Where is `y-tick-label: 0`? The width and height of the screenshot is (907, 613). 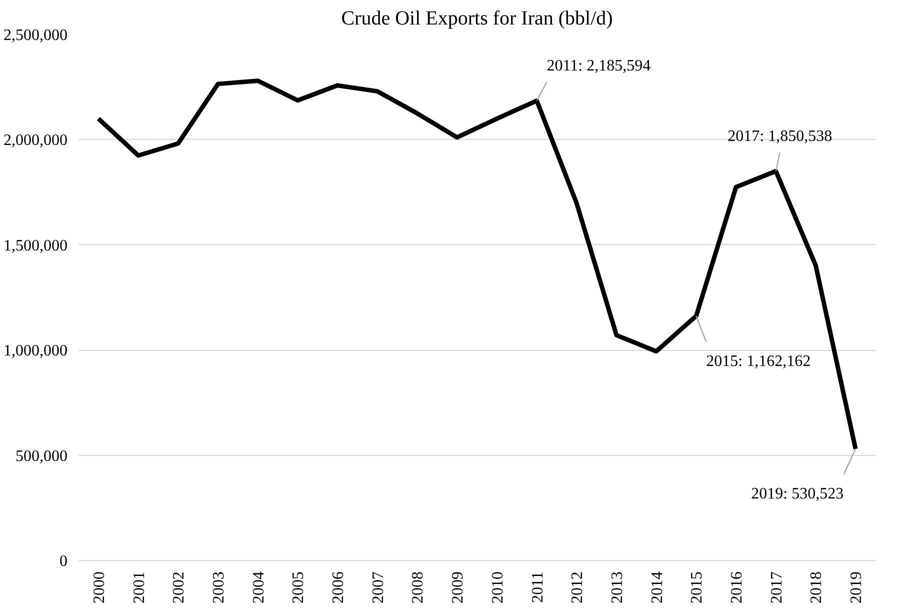
y-tick-label: 0 is located at coordinates (64, 561).